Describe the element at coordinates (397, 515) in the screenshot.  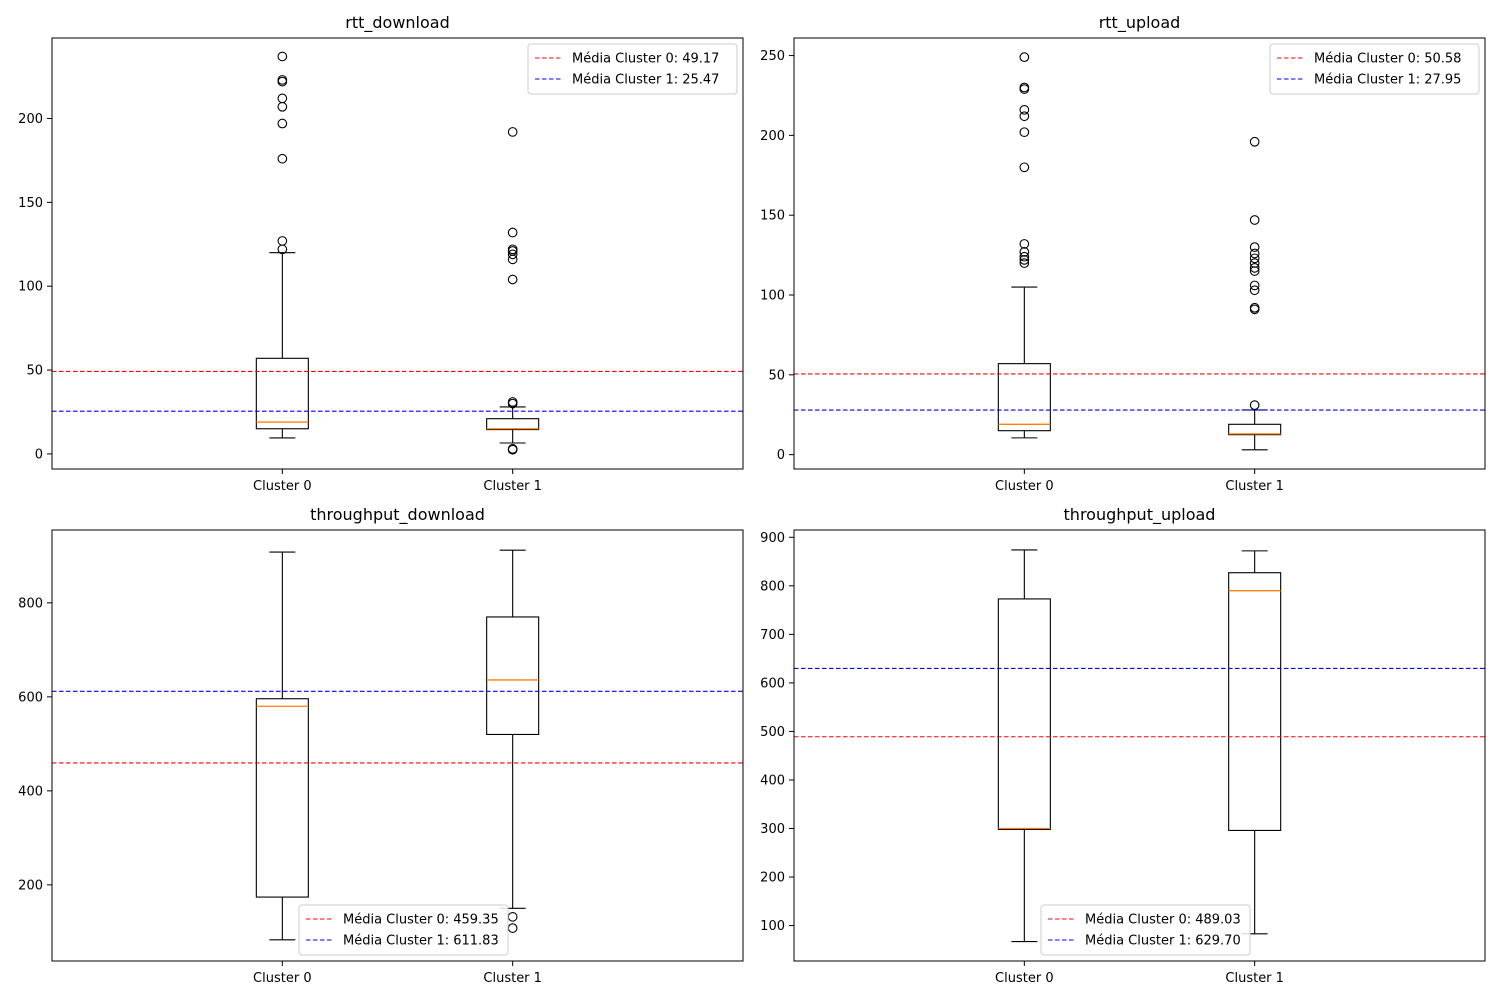
I see `subplot-title: throughput_download` at that location.